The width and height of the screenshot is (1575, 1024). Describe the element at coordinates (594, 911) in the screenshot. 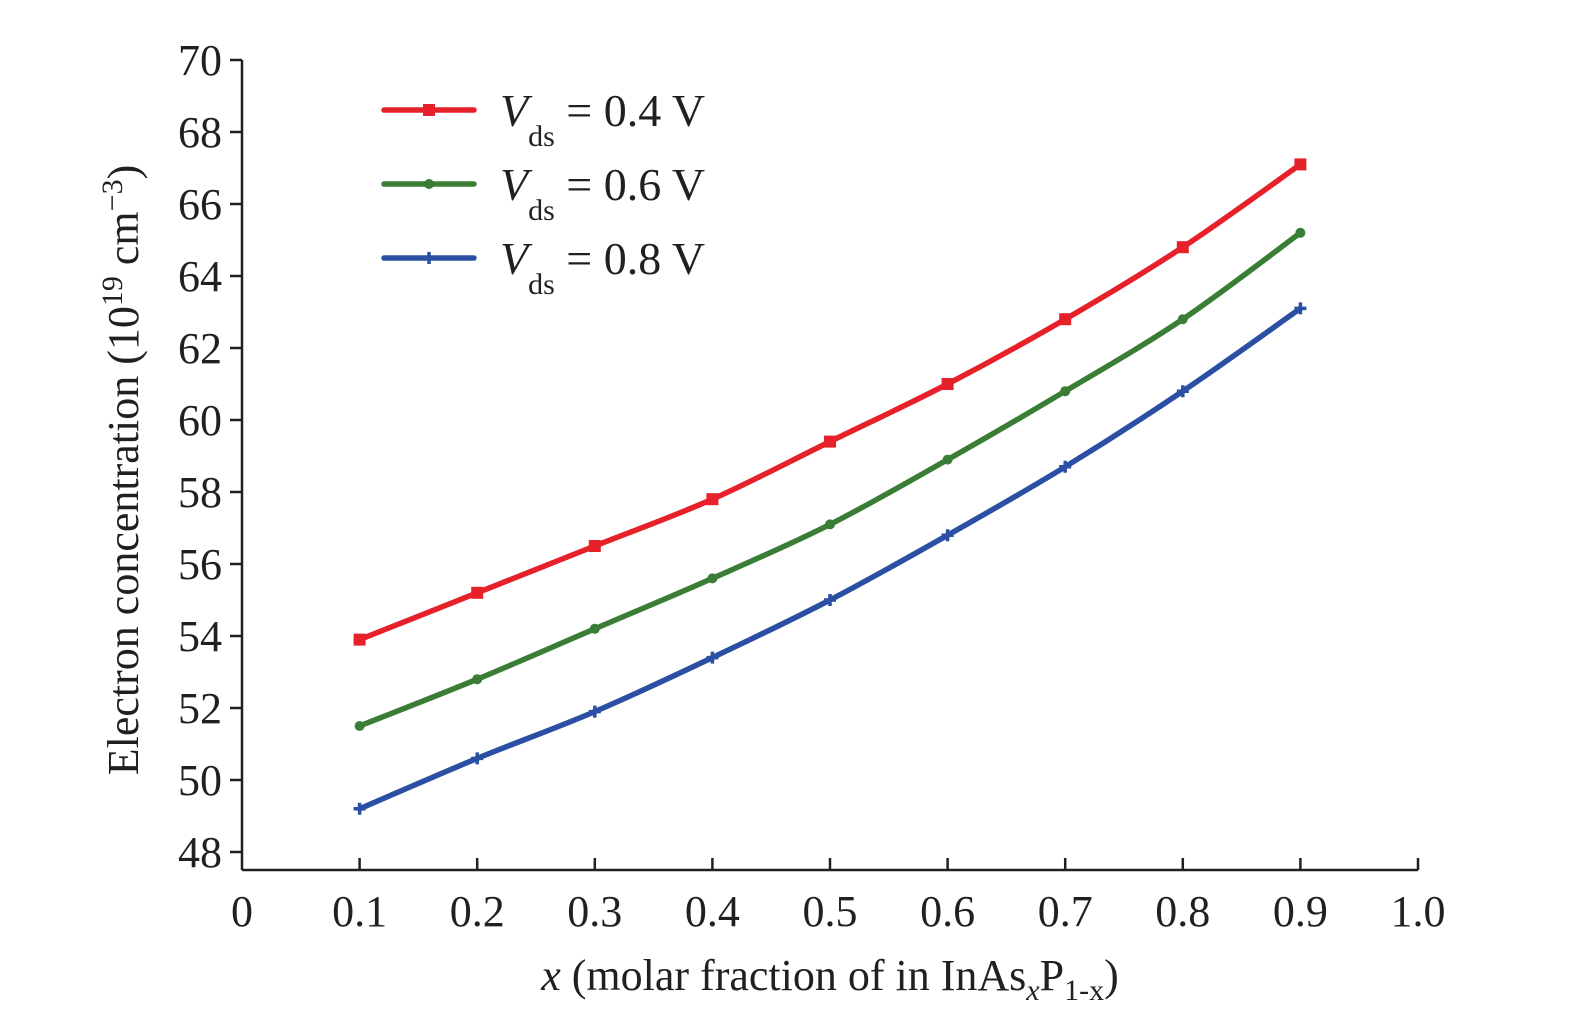

I see `x-tick-label-3: 0.3` at that location.